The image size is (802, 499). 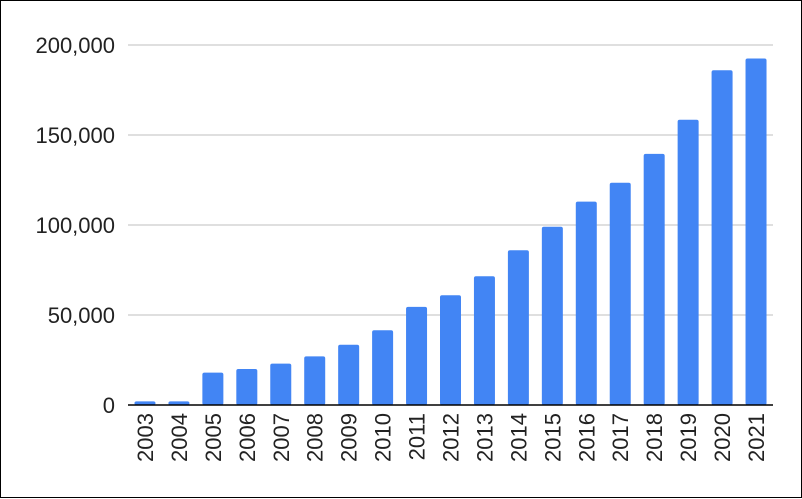 I want to click on x-tick-label: 2010, so click(x=383, y=437).